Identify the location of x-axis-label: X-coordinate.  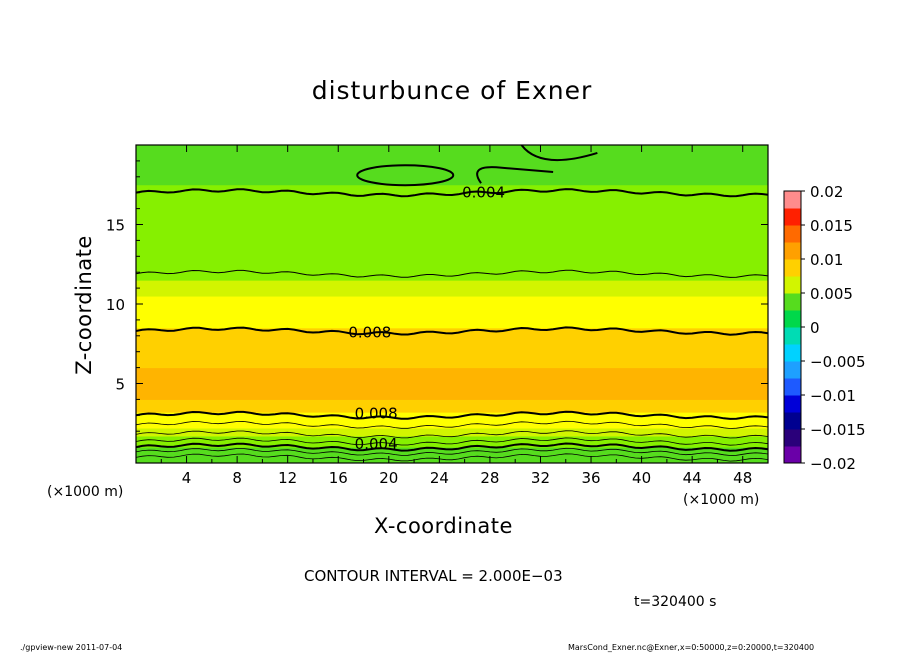
(443, 526).